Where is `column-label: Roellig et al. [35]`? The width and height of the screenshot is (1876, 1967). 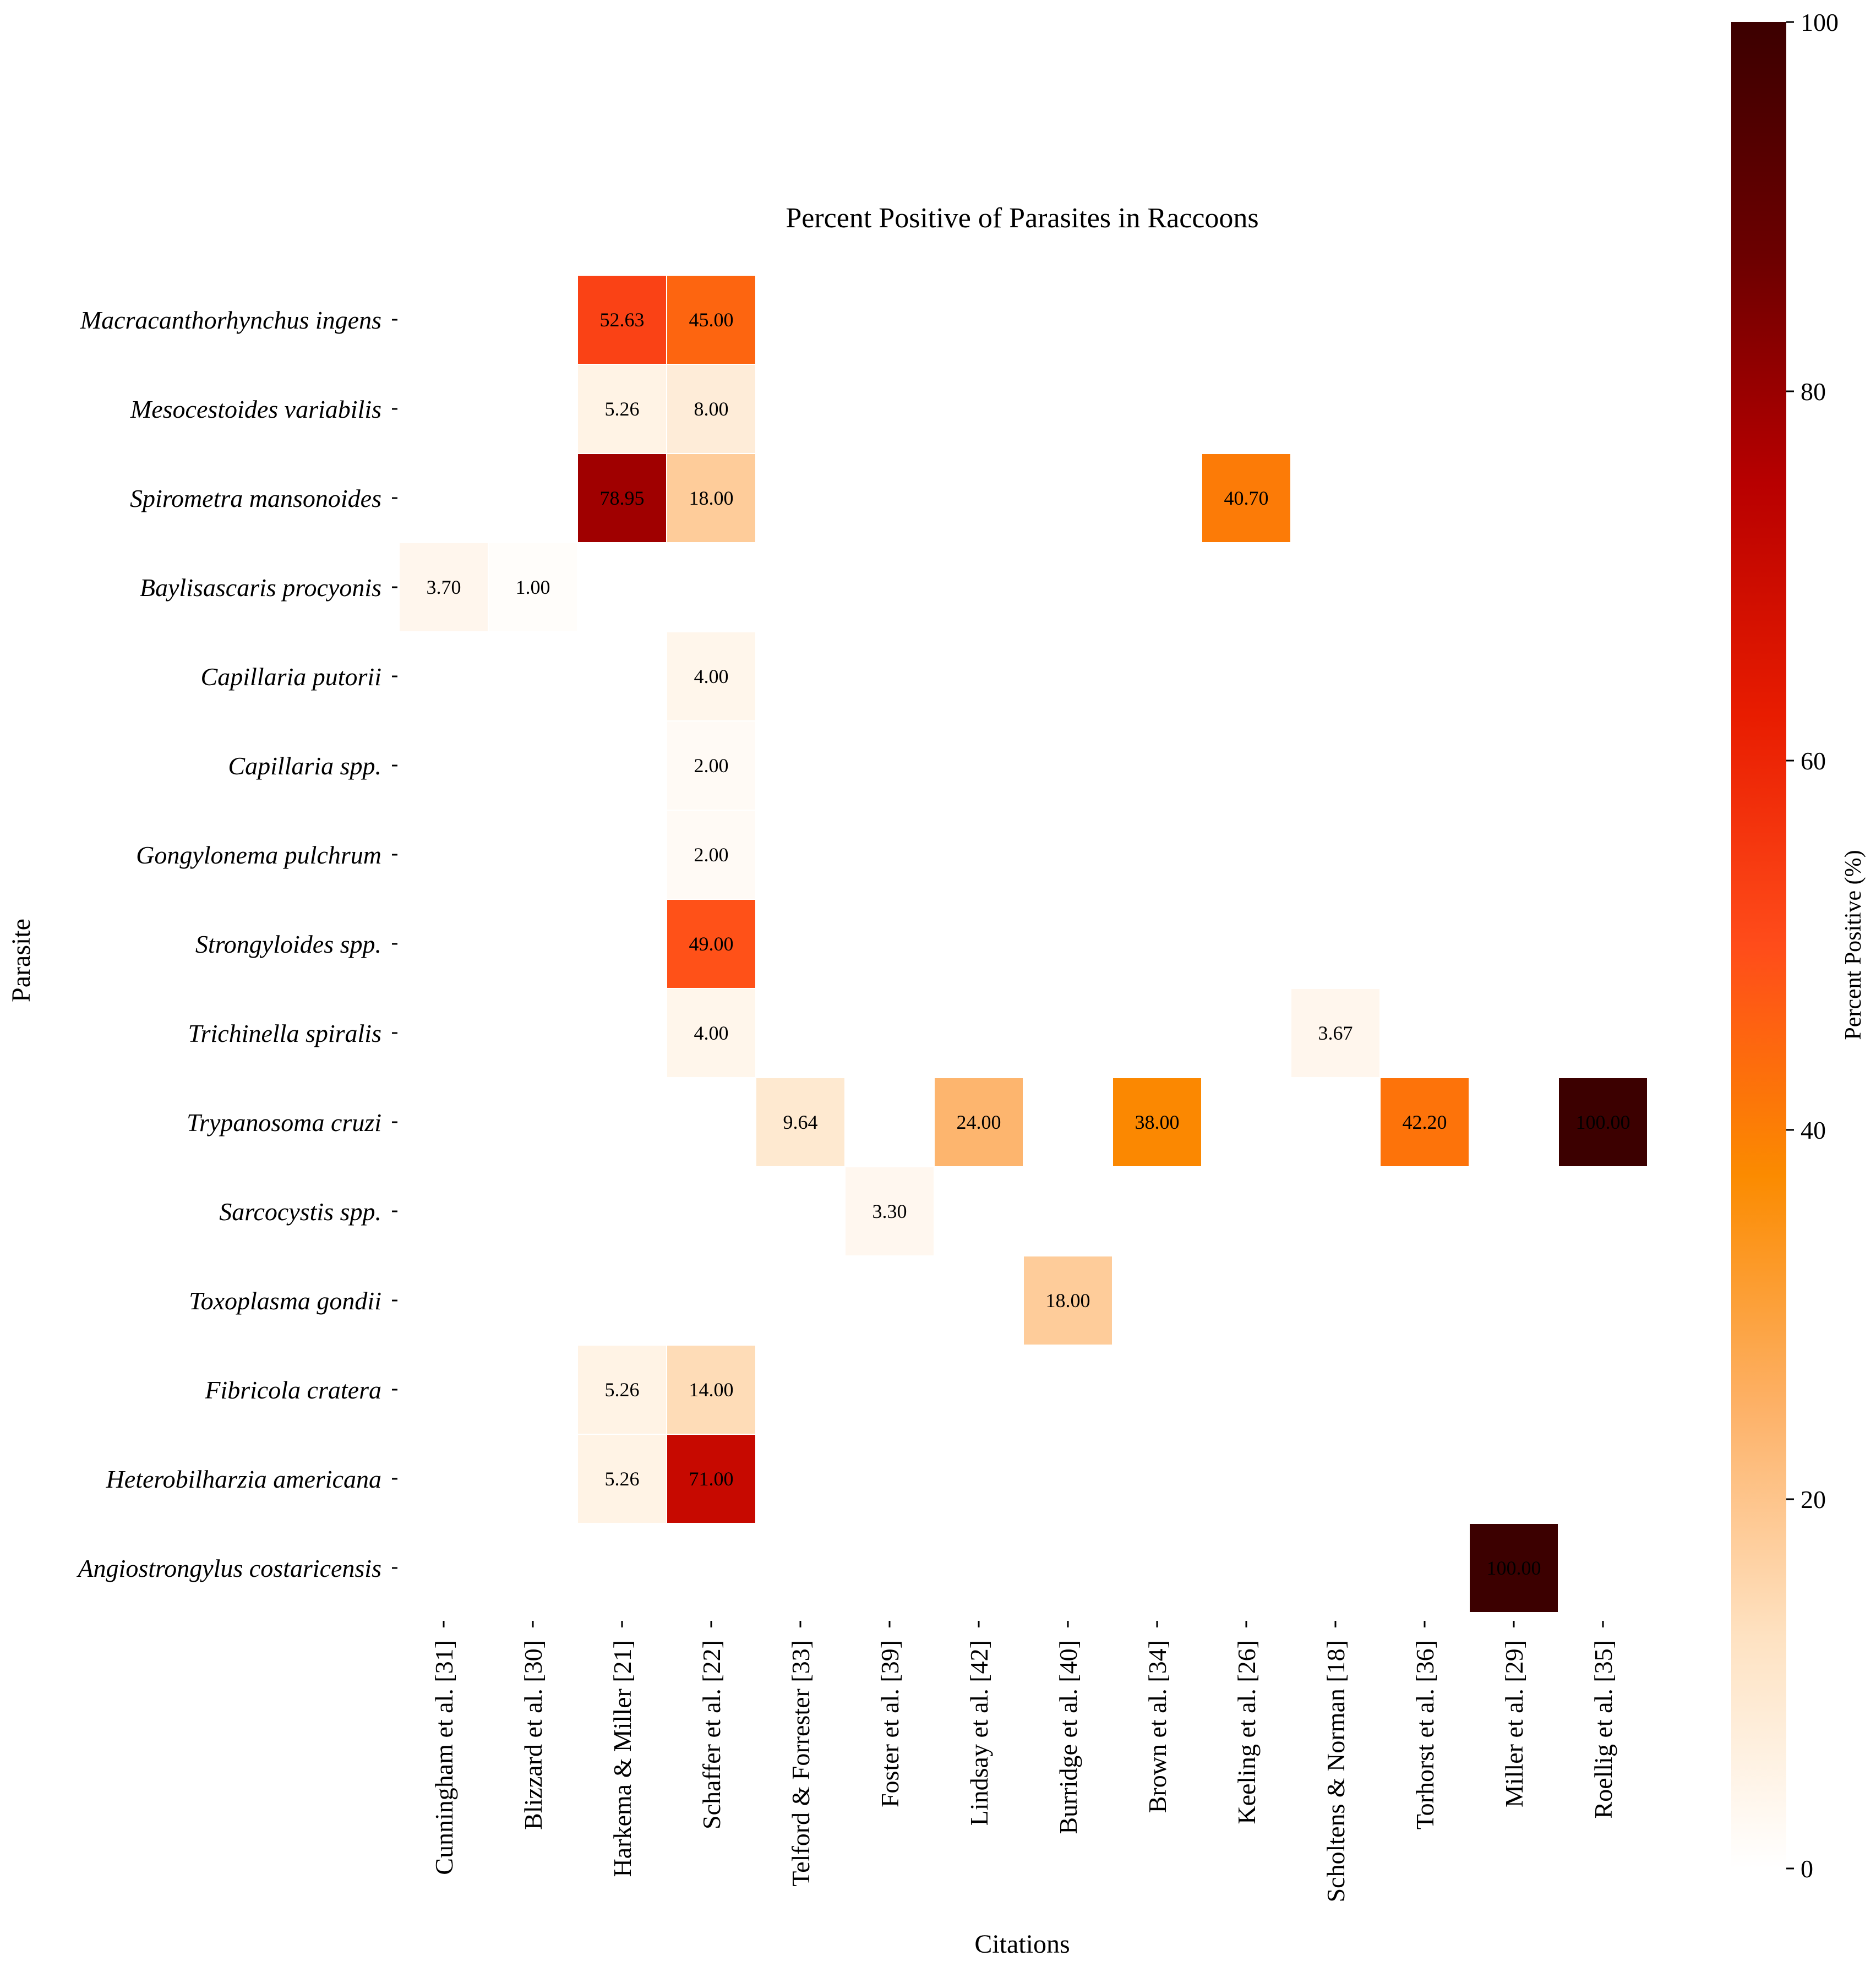 column-label: Roellig et al. [35] is located at coordinates (1603, 1729).